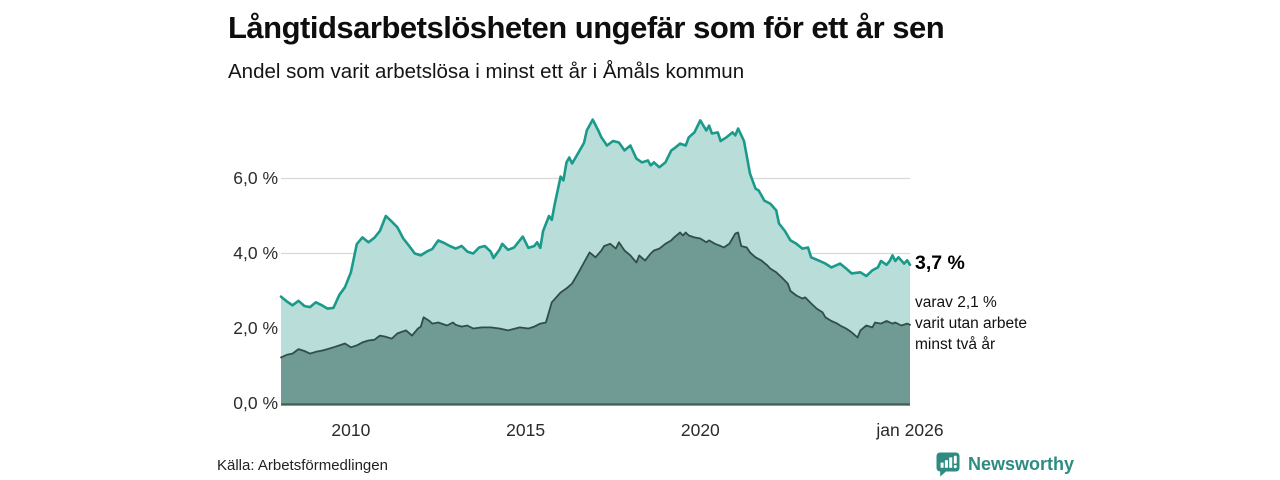  I want to click on annotation-line-1: varav 2,1 %, so click(956, 302).